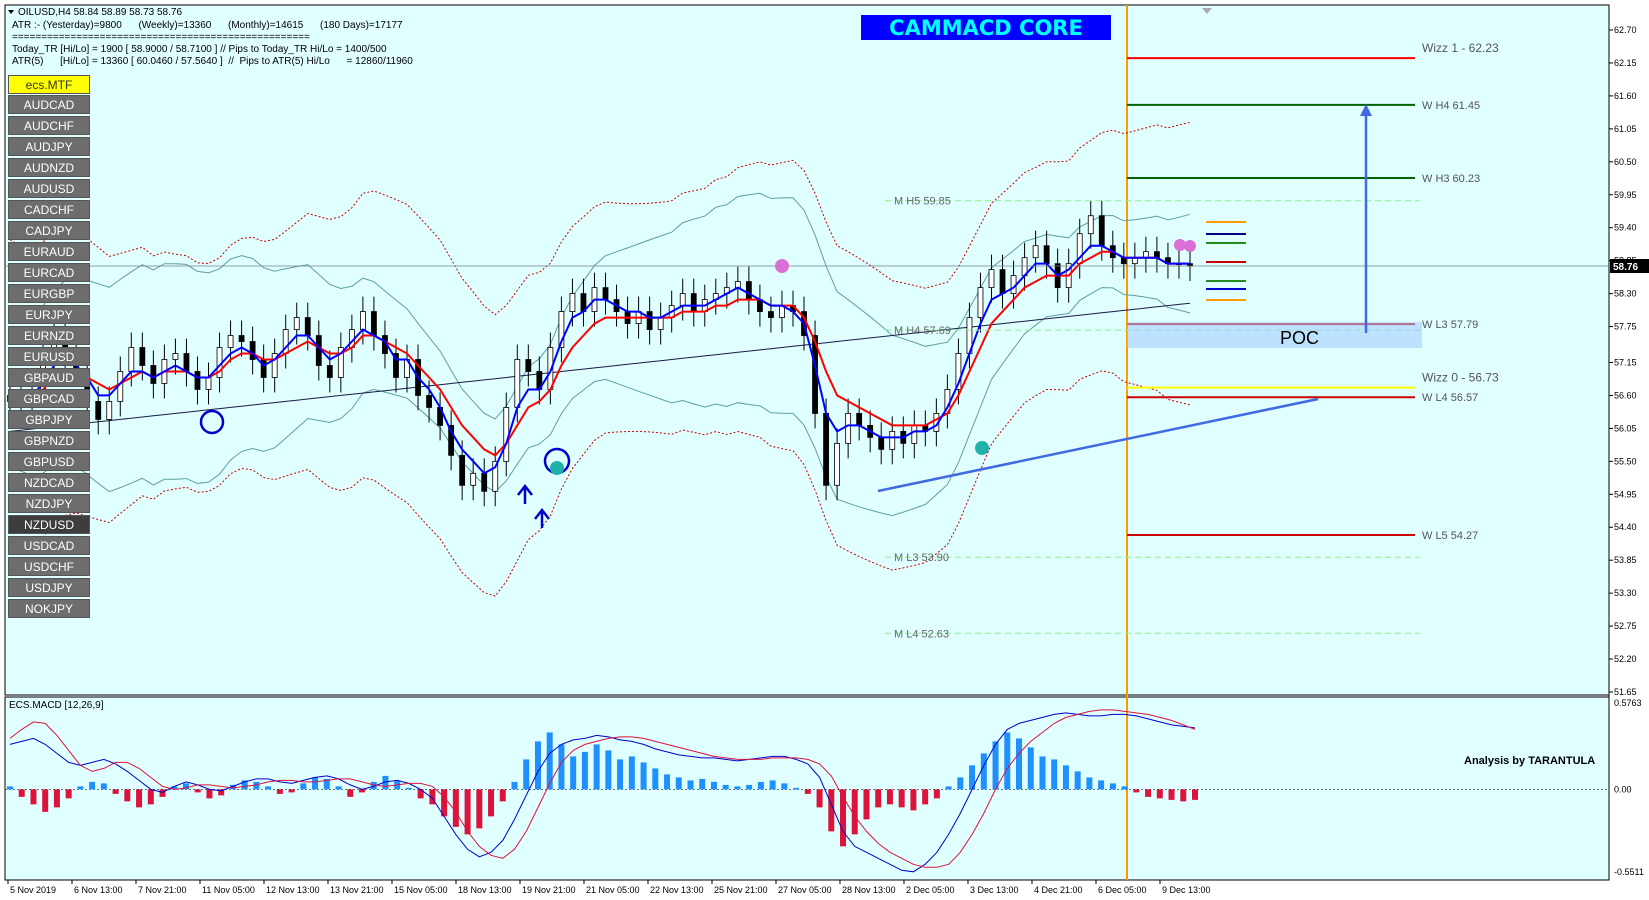 The height and width of the screenshot is (900, 1649). Describe the element at coordinates (49, 314) in the screenshot. I see `symbol-button-eurjpy: EURJPY` at that location.